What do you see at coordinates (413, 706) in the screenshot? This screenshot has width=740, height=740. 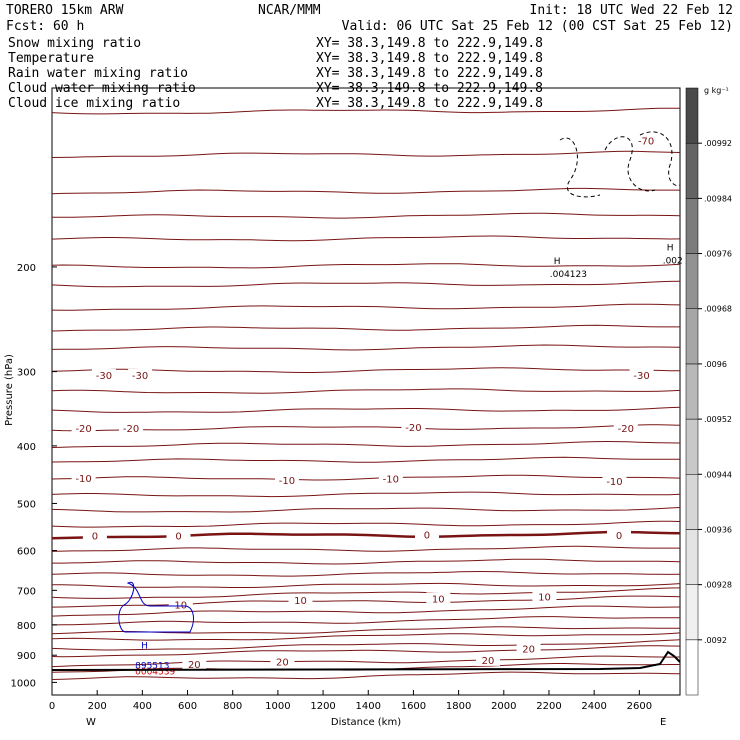 I see `x-tick-label: 1600` at bounding box center [413, 706].